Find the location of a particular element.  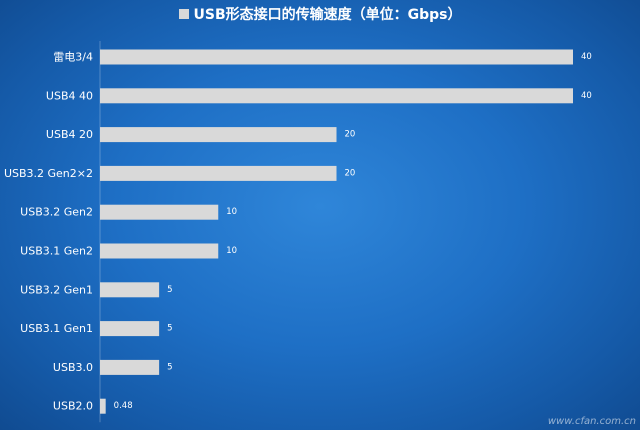

category-label: USB3.2 Gen1 is located at coordinates (56, 289).